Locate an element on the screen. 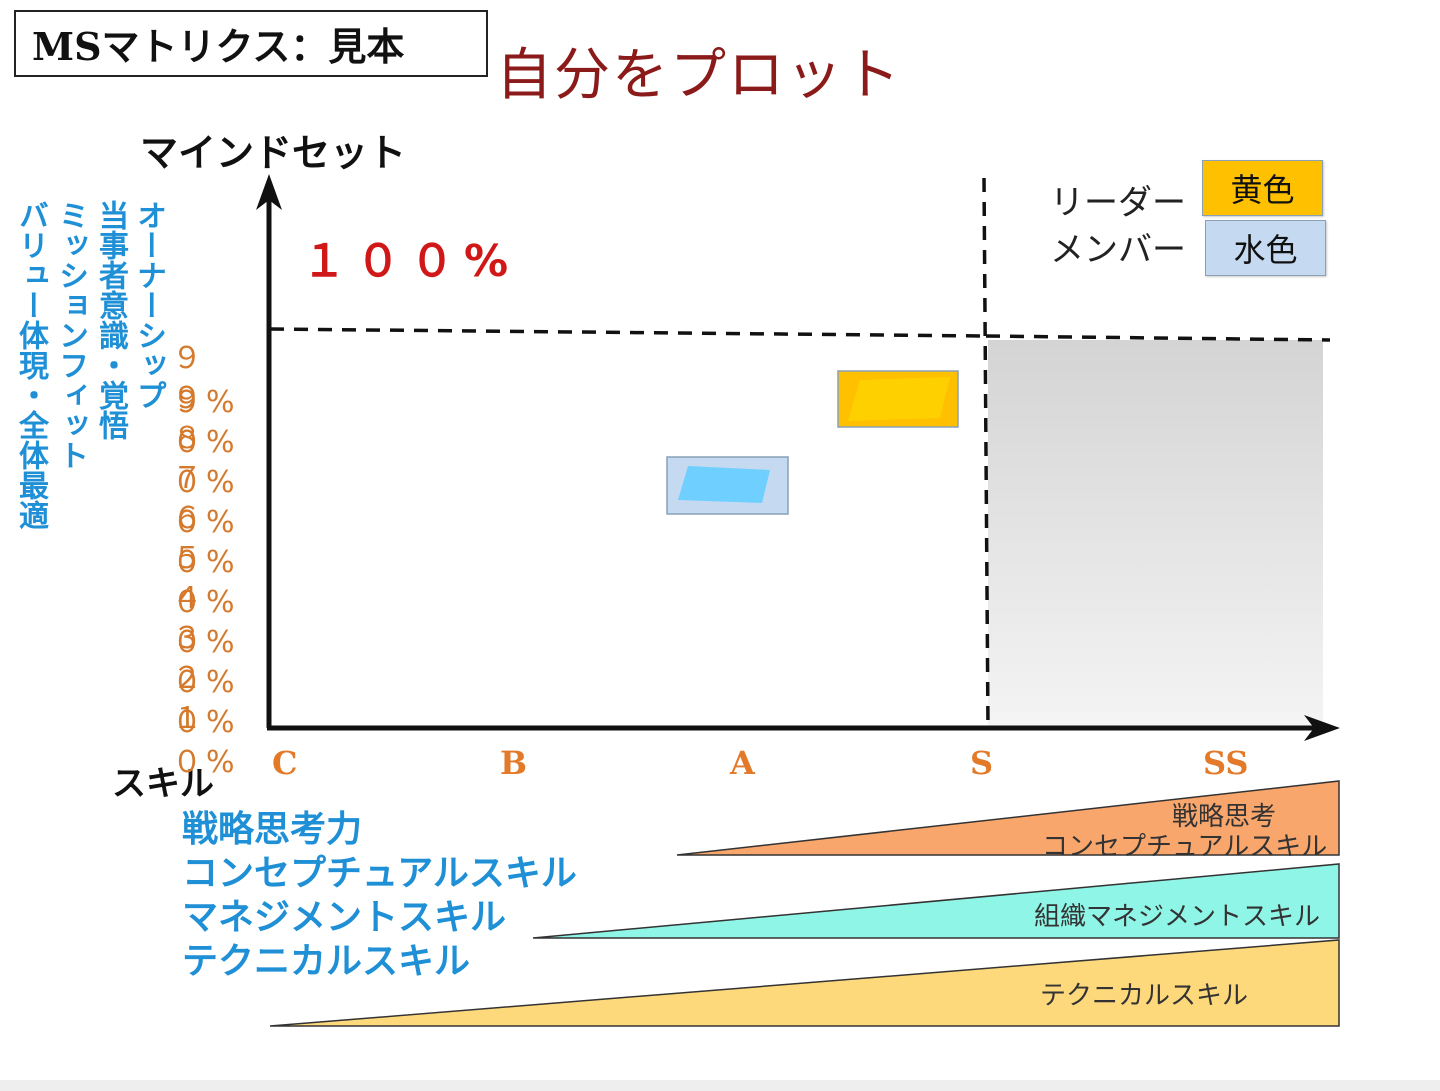 The height and width of the screenshot is (1091, 1440). bottom-bar is located at coordinates (720, 1085).